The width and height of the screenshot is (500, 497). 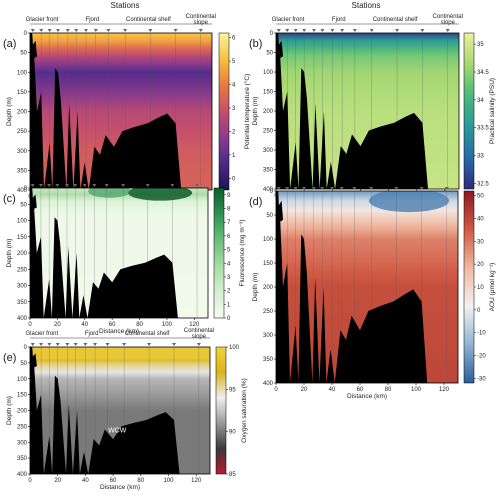 What do you see at coordinates (139, 325) in the screenshot?
I see `x-tick-label: 80` at bounding box center [139, 325].